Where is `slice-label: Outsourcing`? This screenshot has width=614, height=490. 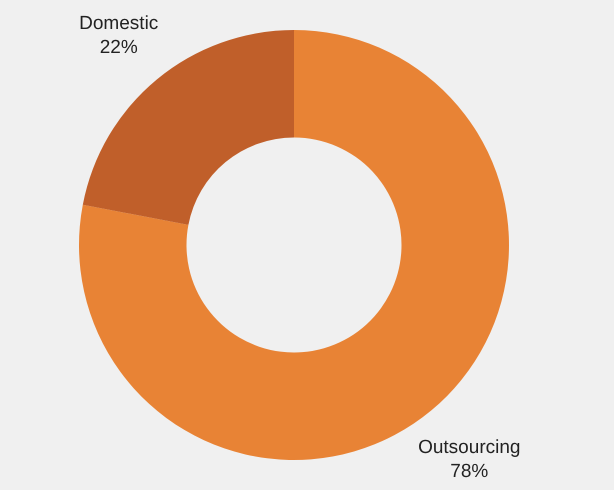 slice-label: Outsourcing is located at coordinates (469, 447).